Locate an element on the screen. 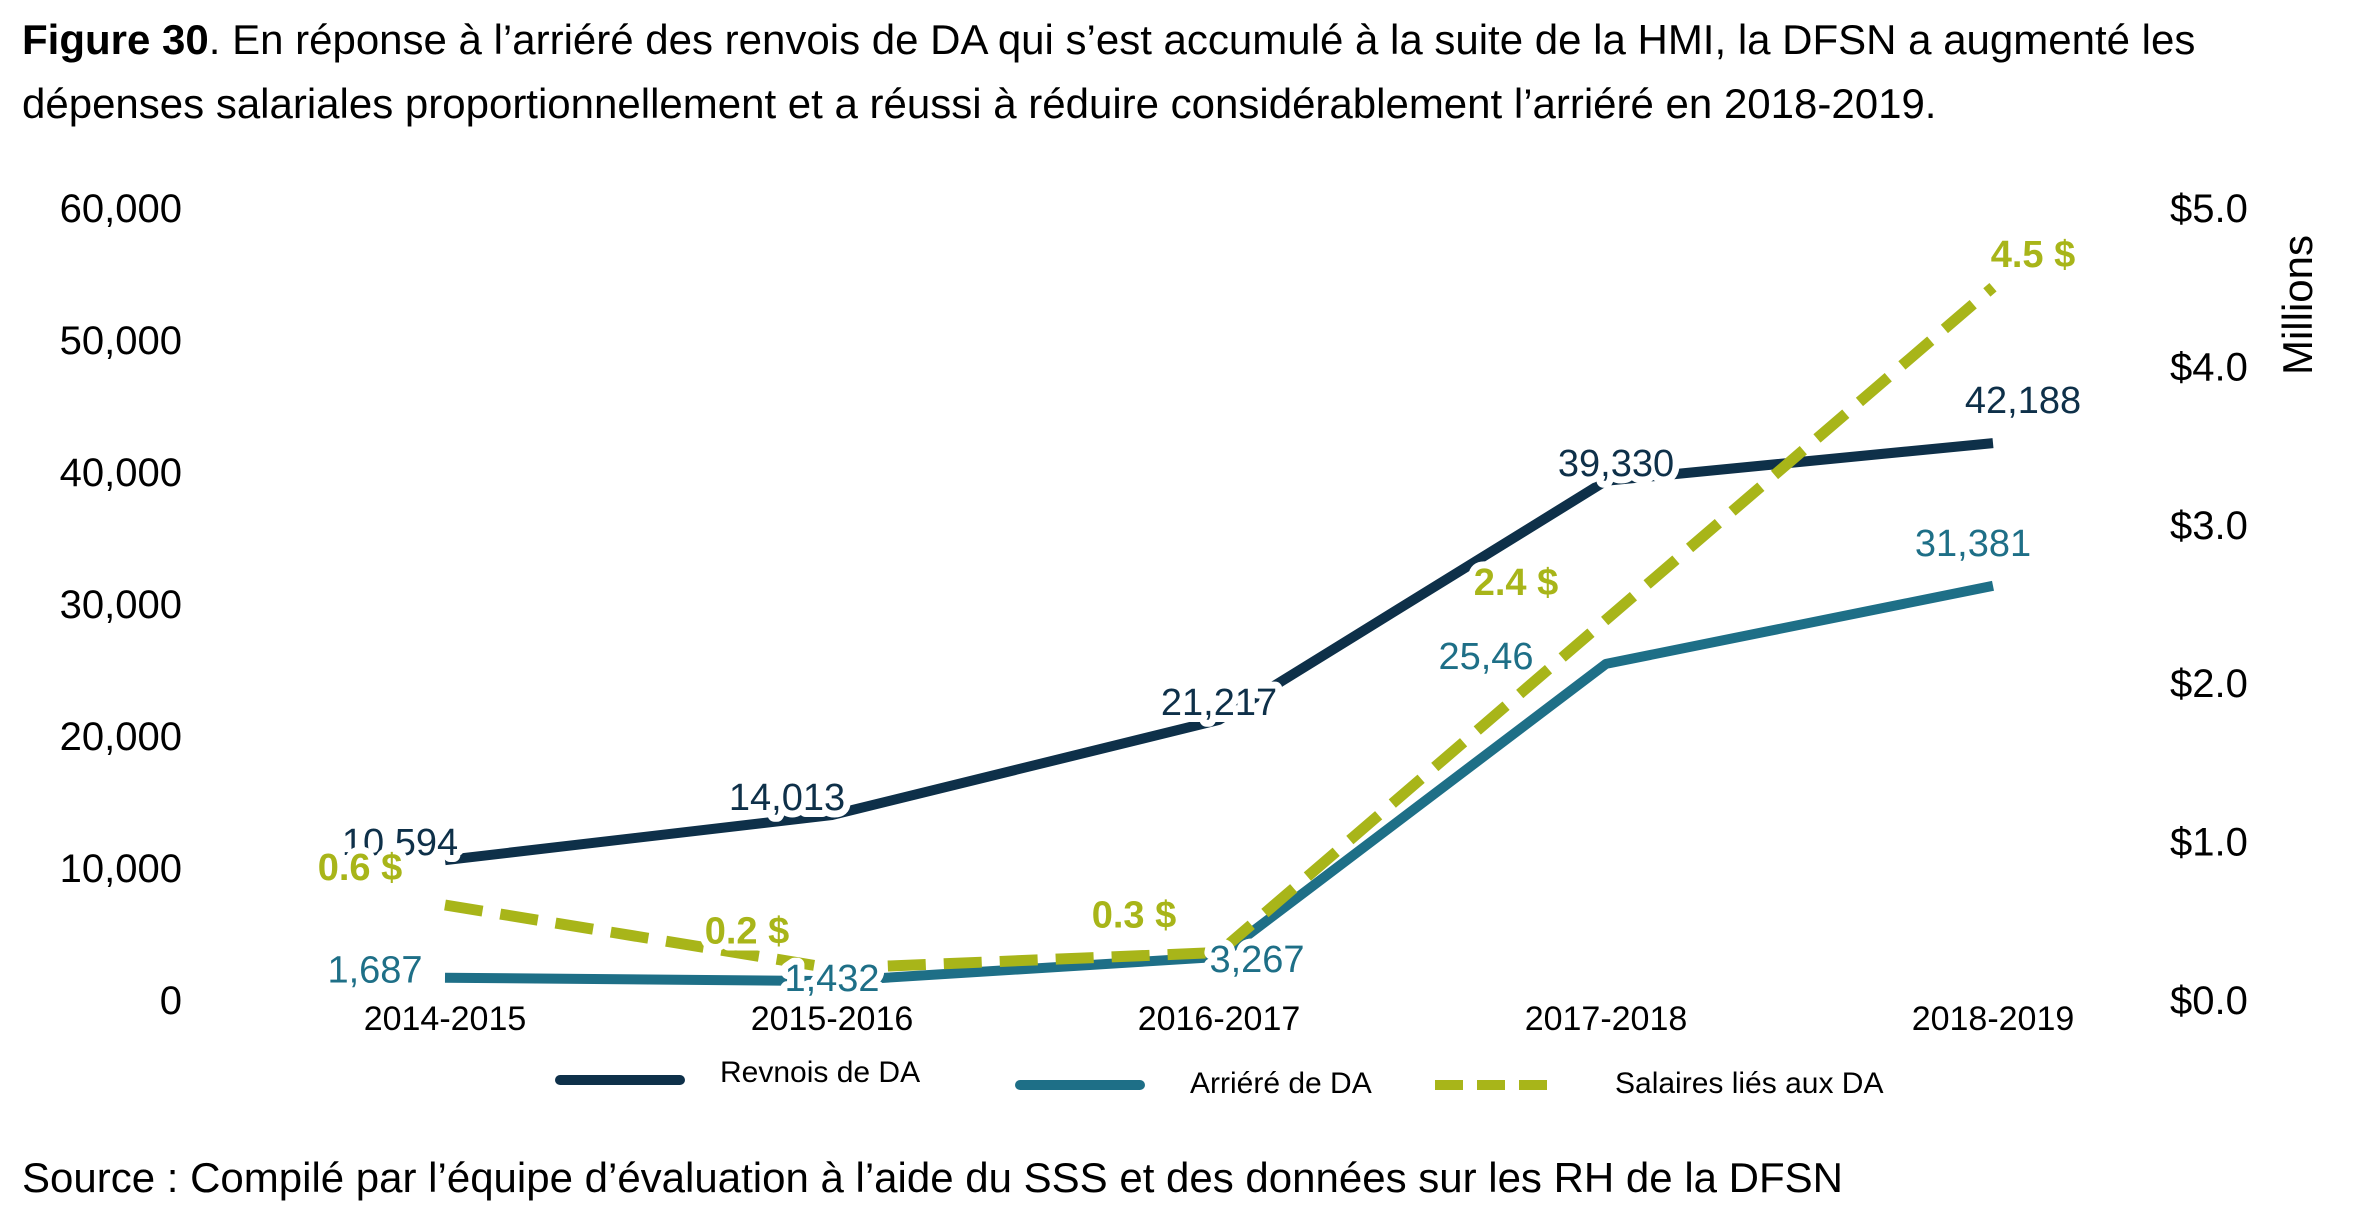  data-label: 31,381 is located at coordinates (1973, 544).